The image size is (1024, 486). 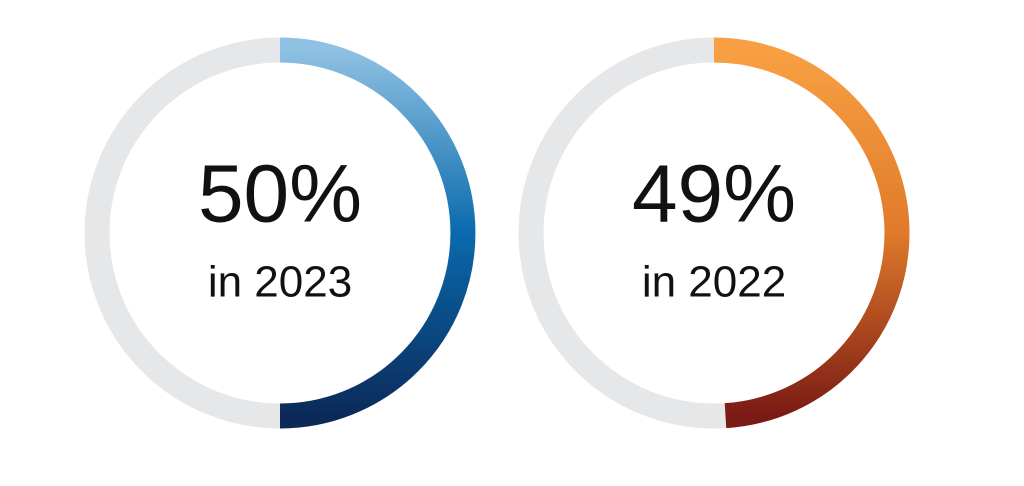 What do you see at coordinates (280, 282) in the screenshot?
I see `subtitle: in 2023` at bounding box center [280, 282].